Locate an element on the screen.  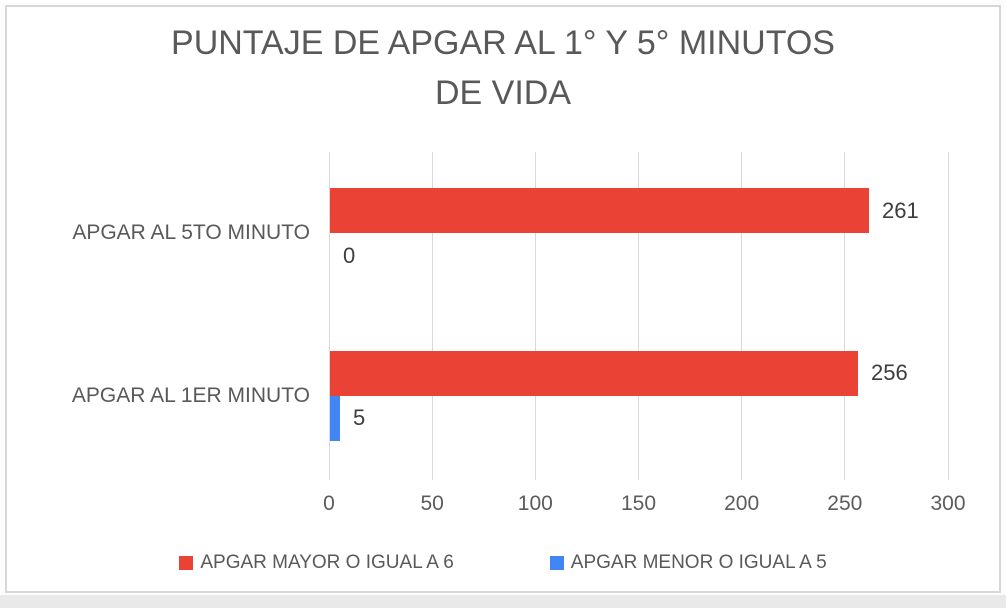
x-tick-label: 50 is located at coordinates (432, 503).